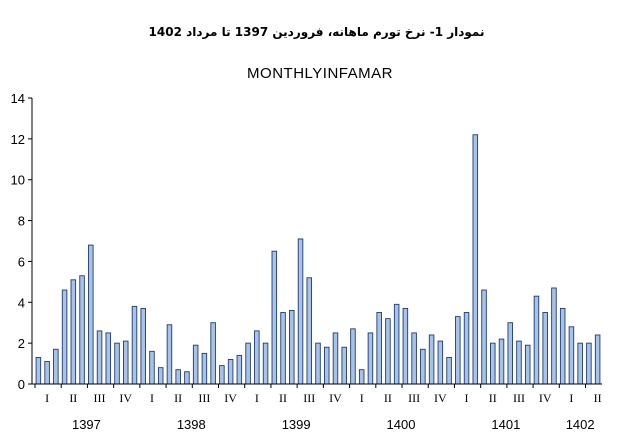 The width and height of the screenshot is (633, 447). I want to click on year-label: 1398, so click(191, 424).